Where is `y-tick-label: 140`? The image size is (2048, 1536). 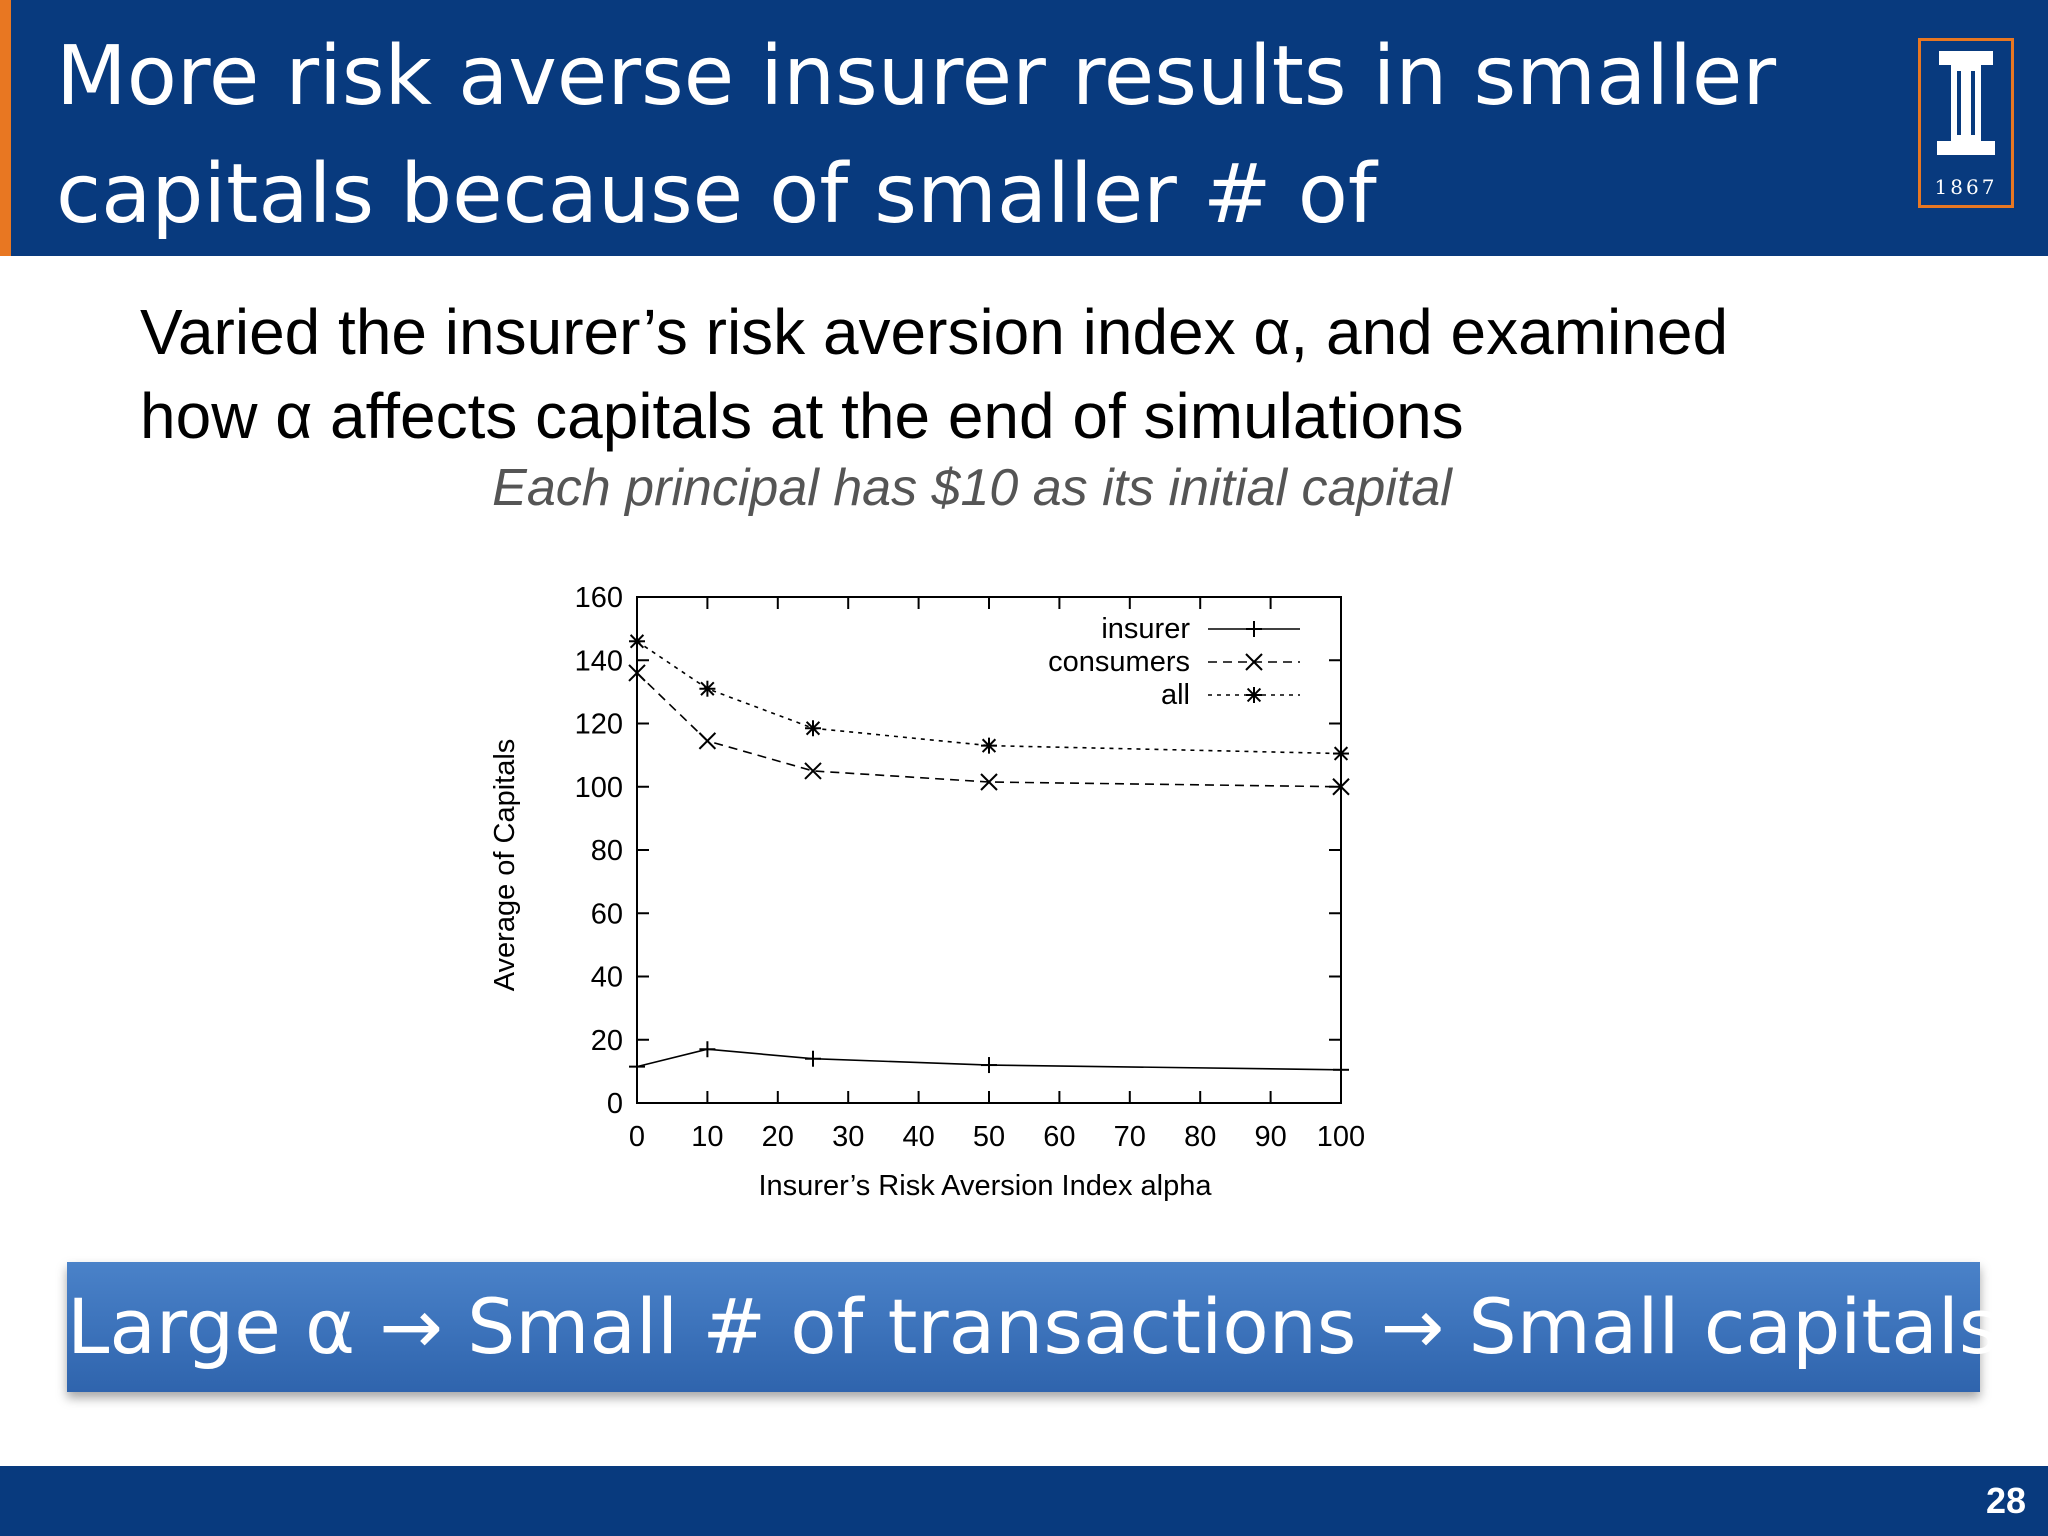 y-tick-label: 140 is located at coordinates (599, 661).